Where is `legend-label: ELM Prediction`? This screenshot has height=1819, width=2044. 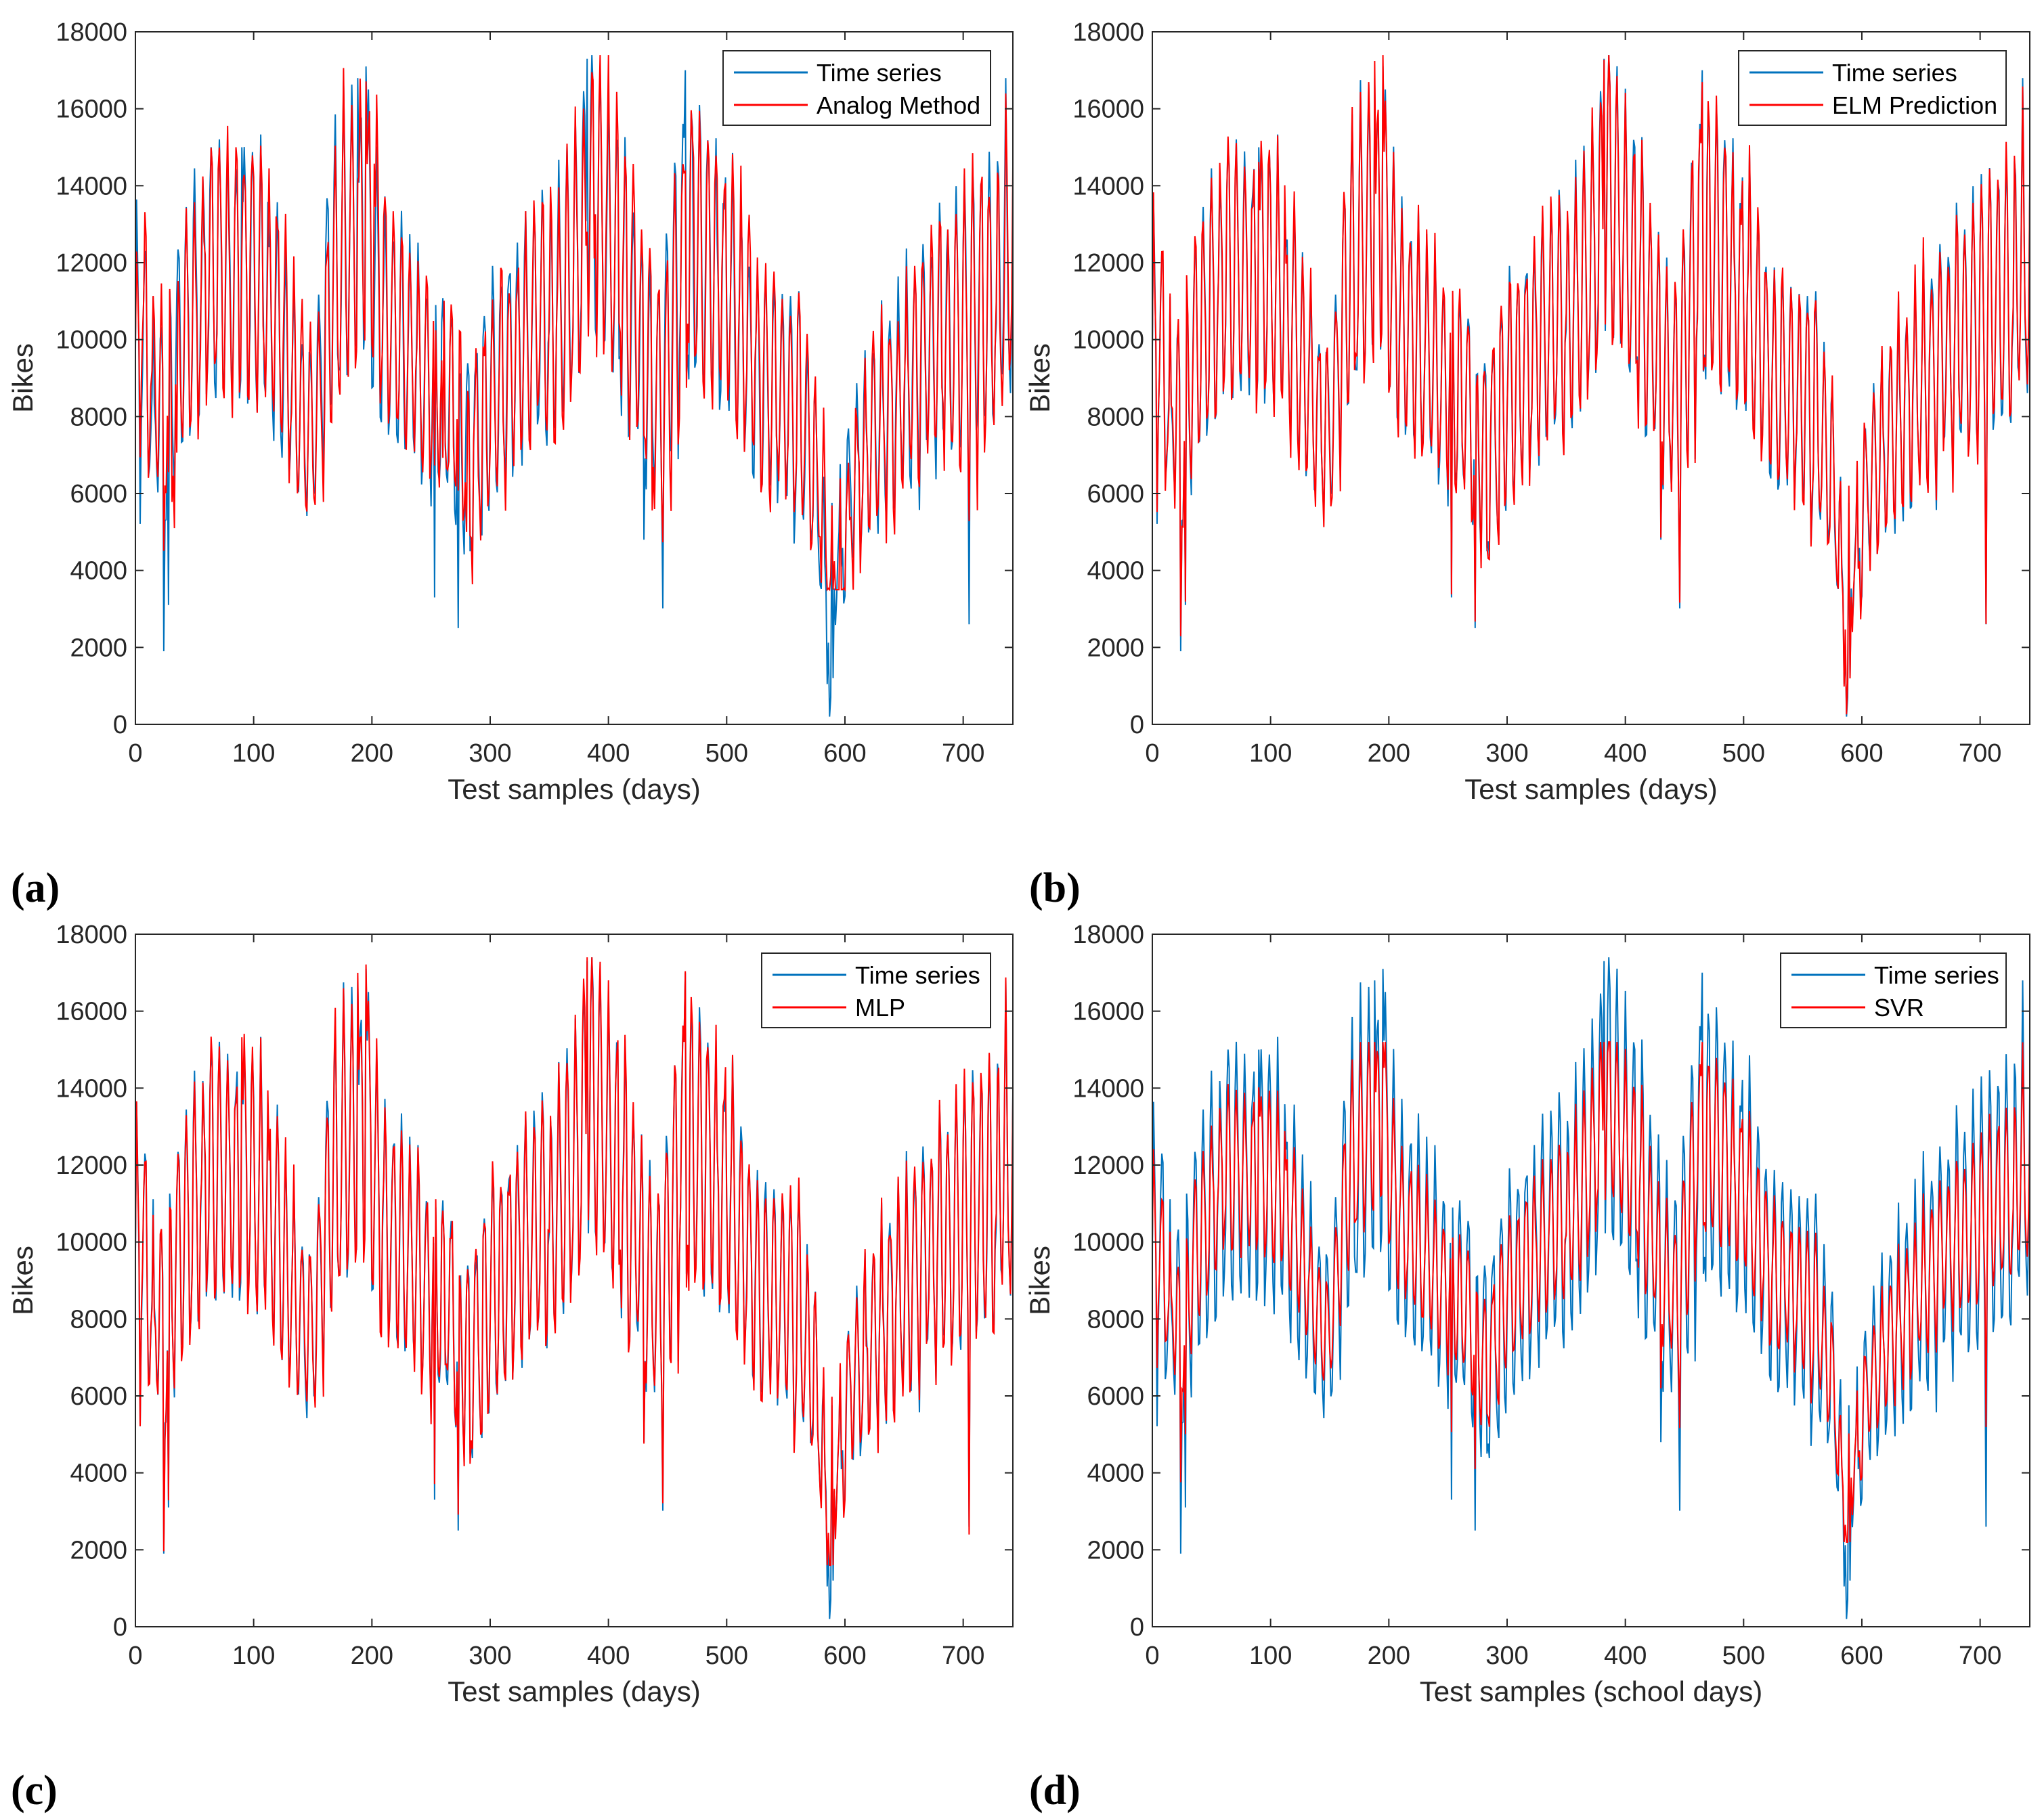
legend-label: ELM Prediction is located at coordinates (1914, 105).